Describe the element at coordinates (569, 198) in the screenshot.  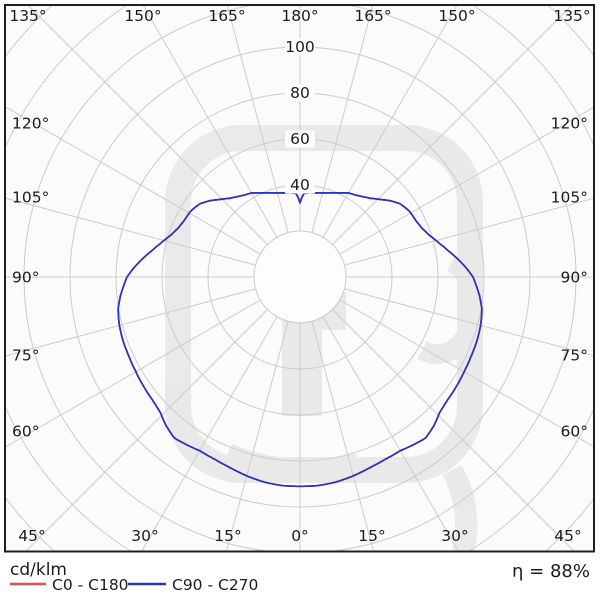
I see `gamma-label-right: 105°` at that location.